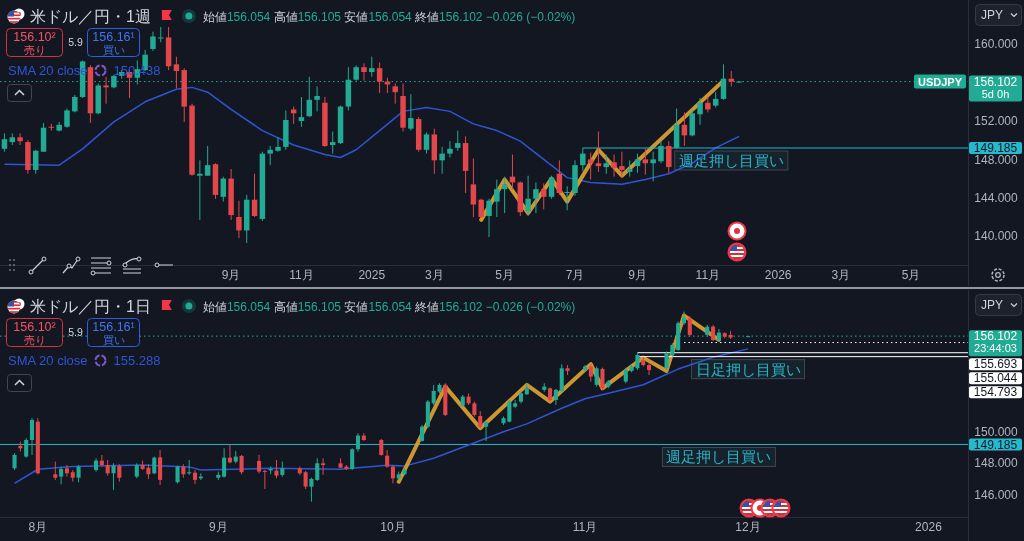 This screenshot has height=541, width=1024. Describe the element at coordinates (992, 305) in the screenshot. I see `y-axis-title: JPY` at that location.